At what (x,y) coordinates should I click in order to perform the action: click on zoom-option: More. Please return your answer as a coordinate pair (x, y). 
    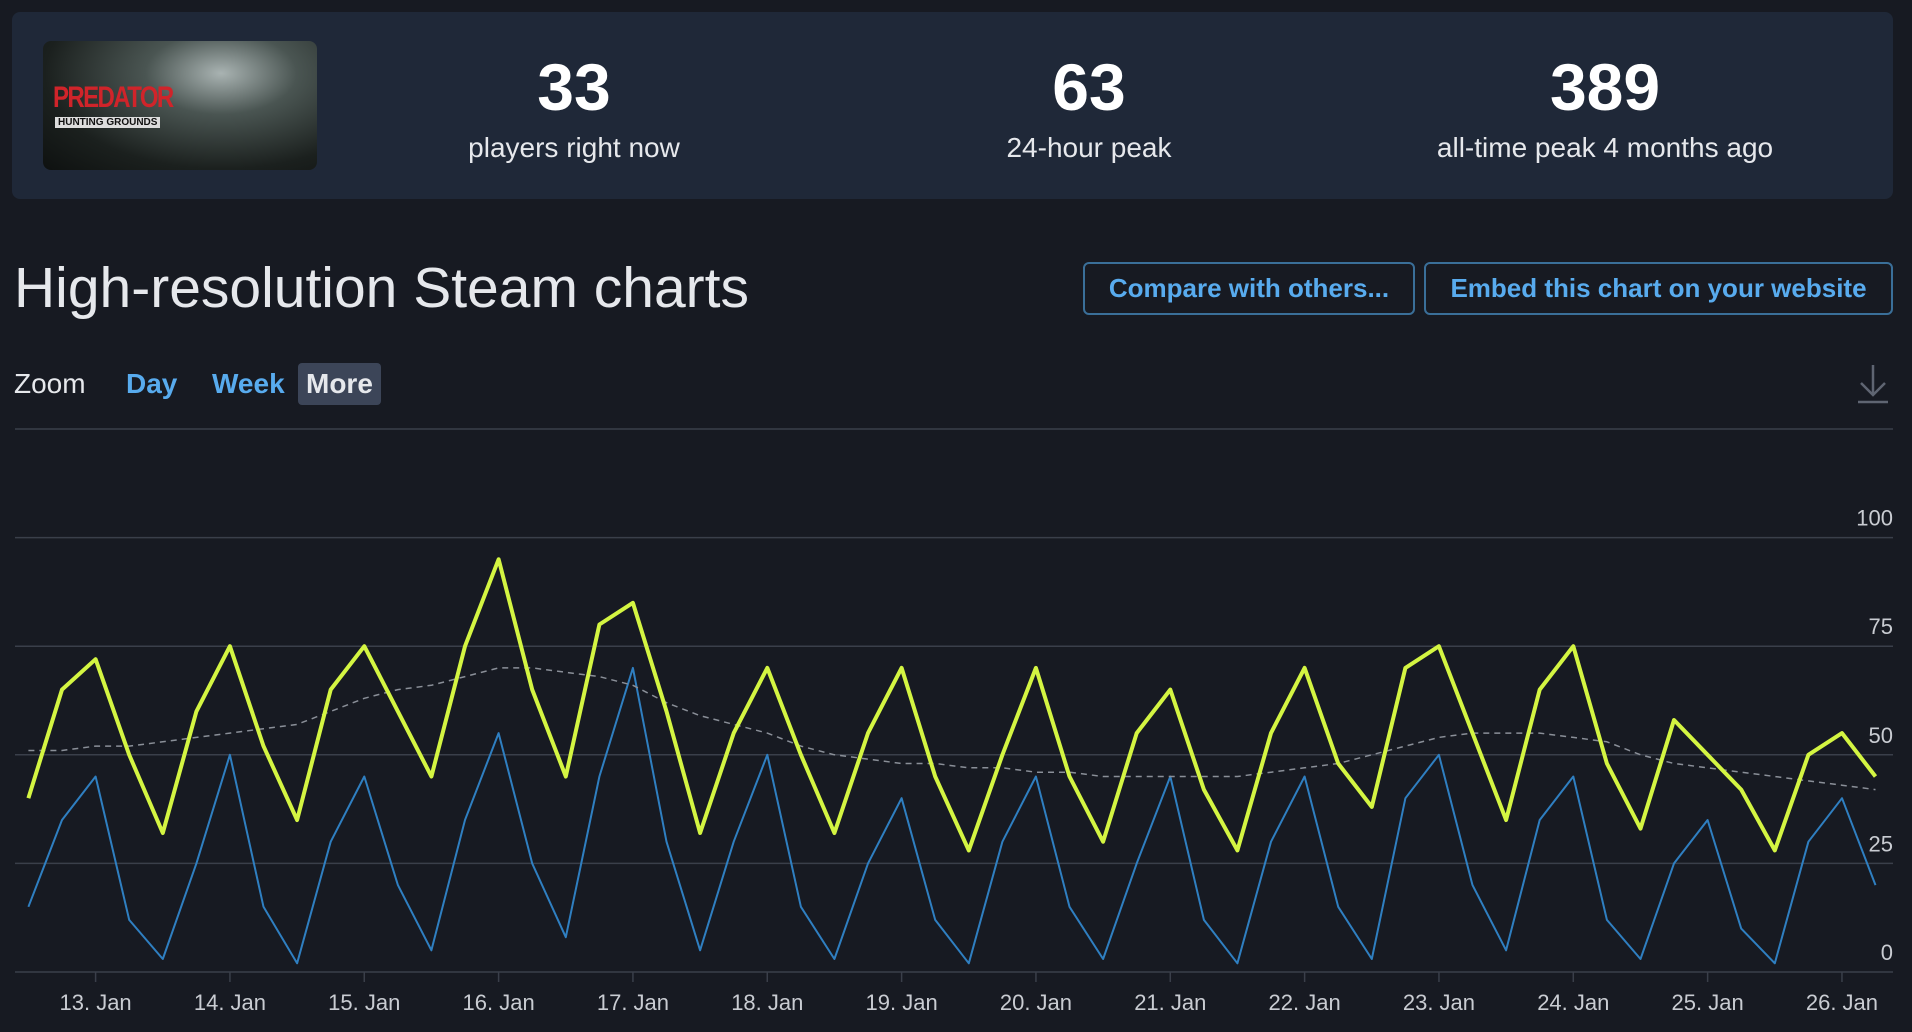
    Looking at the image, I should click on (339, 384).